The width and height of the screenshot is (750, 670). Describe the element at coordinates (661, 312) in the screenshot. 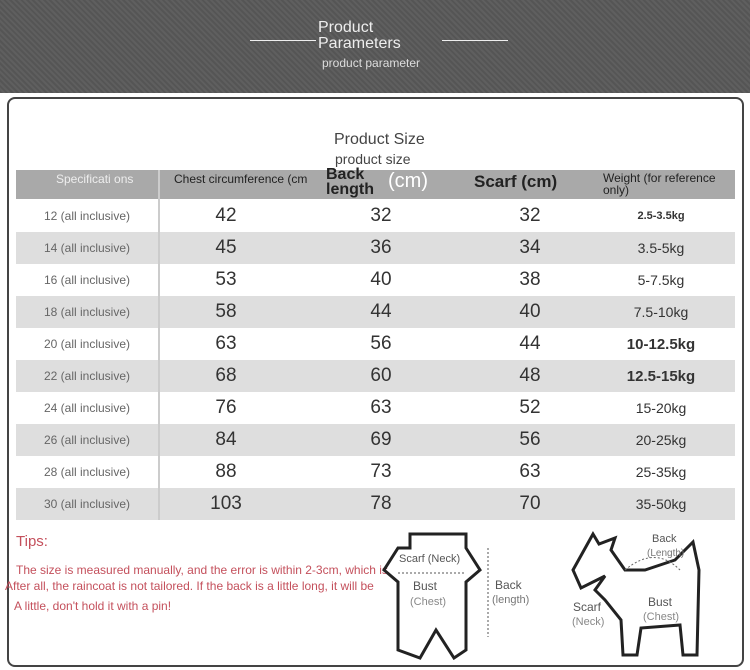

I see `weight-cell: 7.5-10kg` at that location.